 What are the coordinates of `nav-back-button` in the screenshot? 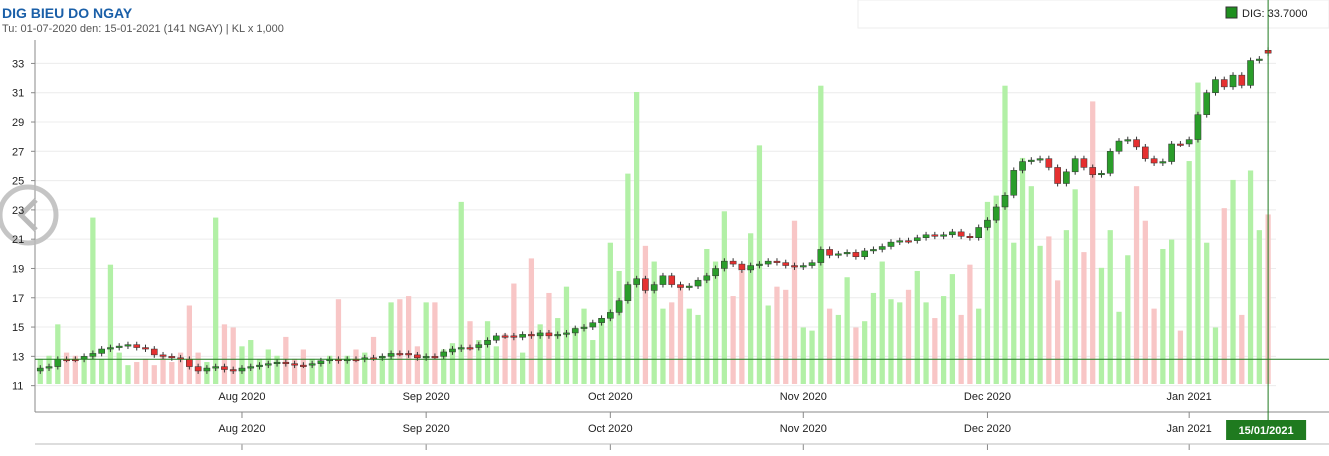 It's located at (29, 215).